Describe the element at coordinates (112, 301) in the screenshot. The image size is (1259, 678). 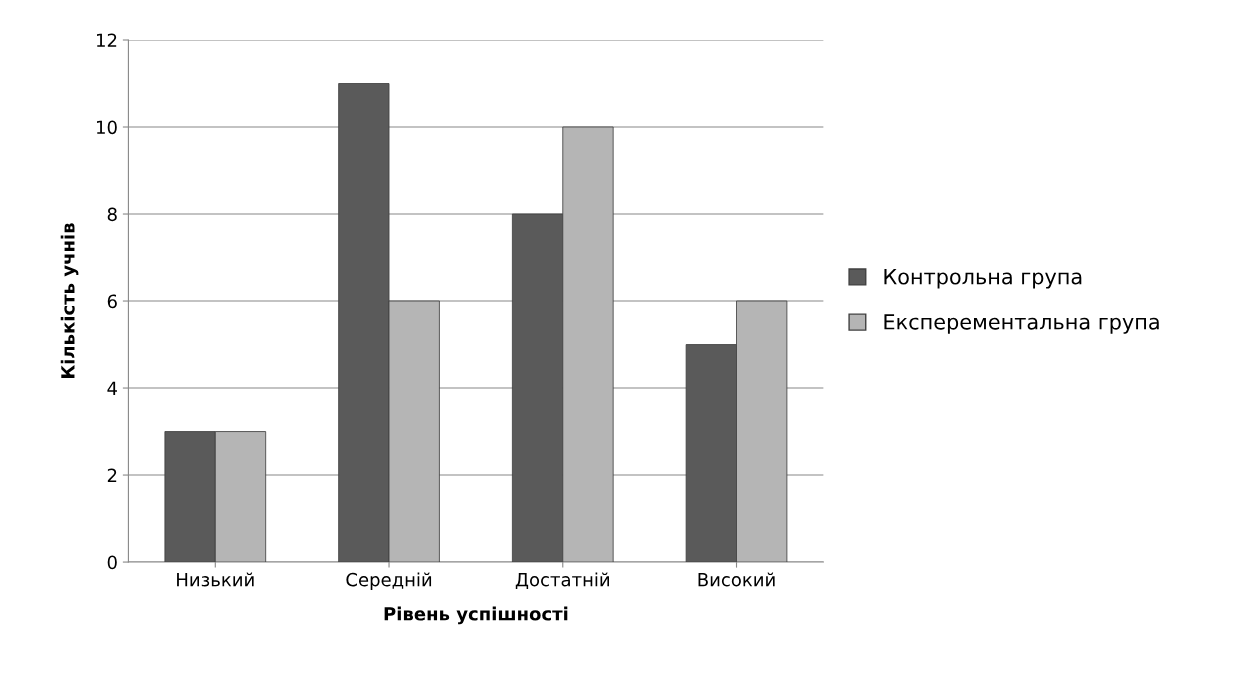
I see `y-tick-label: 6` at that location.